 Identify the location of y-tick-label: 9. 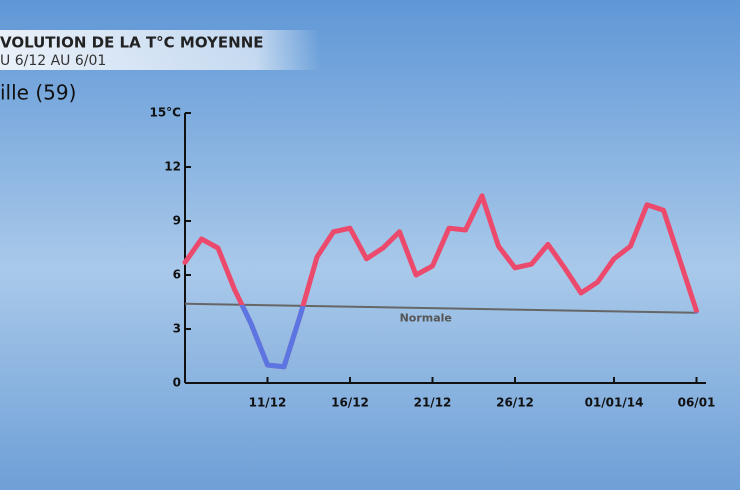
(177, 221).